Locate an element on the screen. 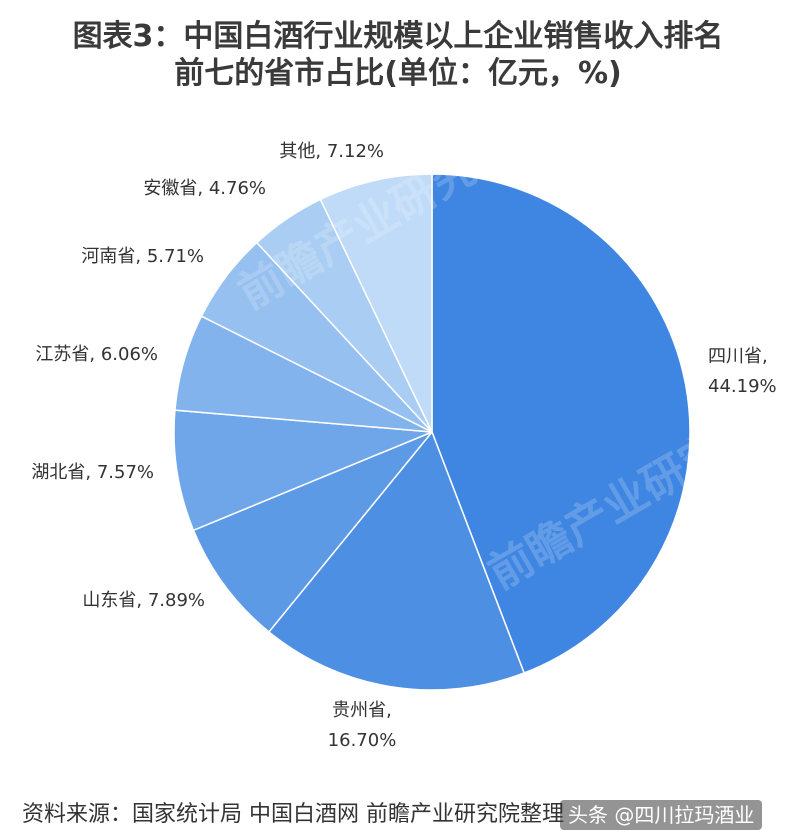 The width and height of the screenshot is (792, 838). slice-label-2: 贵州省, 16.70% is located at coordinates (362, 725).